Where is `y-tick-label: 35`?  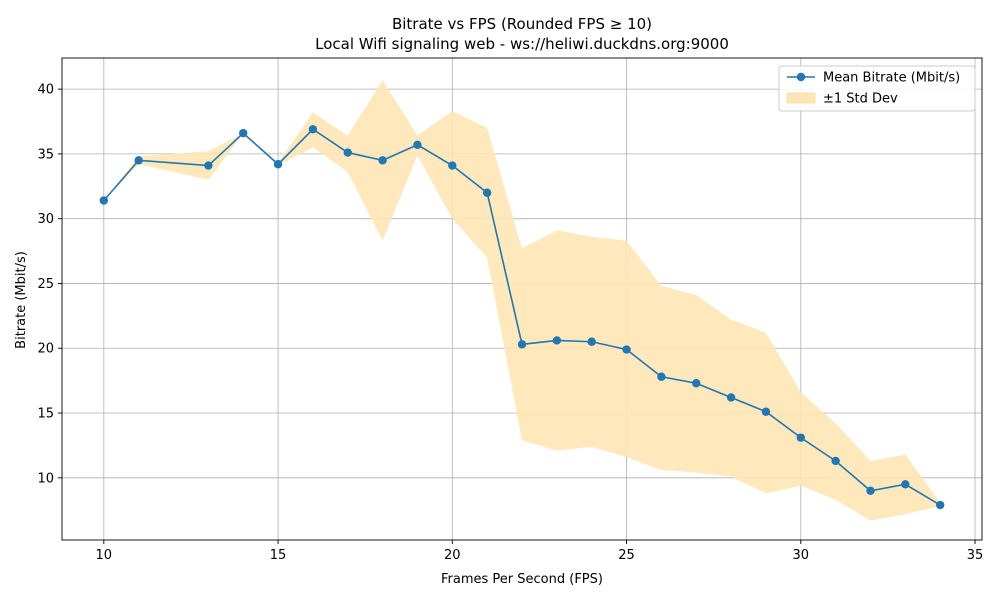
y-tick-label: 35 is located at coordinates (45, 154).